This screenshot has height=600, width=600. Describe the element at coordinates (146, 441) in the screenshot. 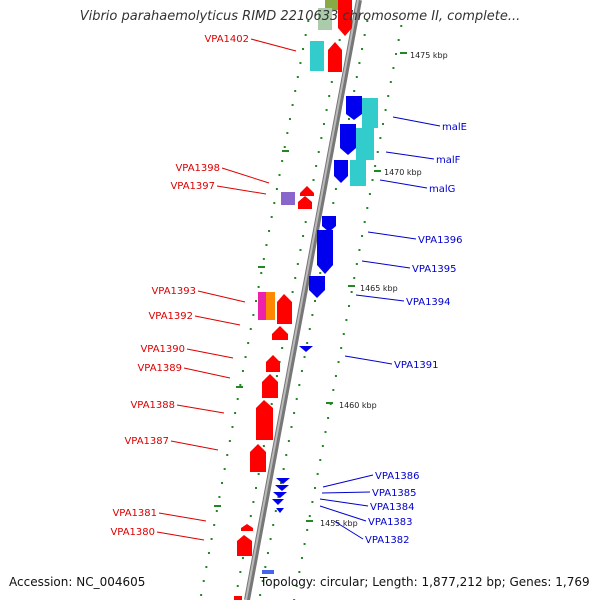

I see `gene-label: VPA1387` at that location.